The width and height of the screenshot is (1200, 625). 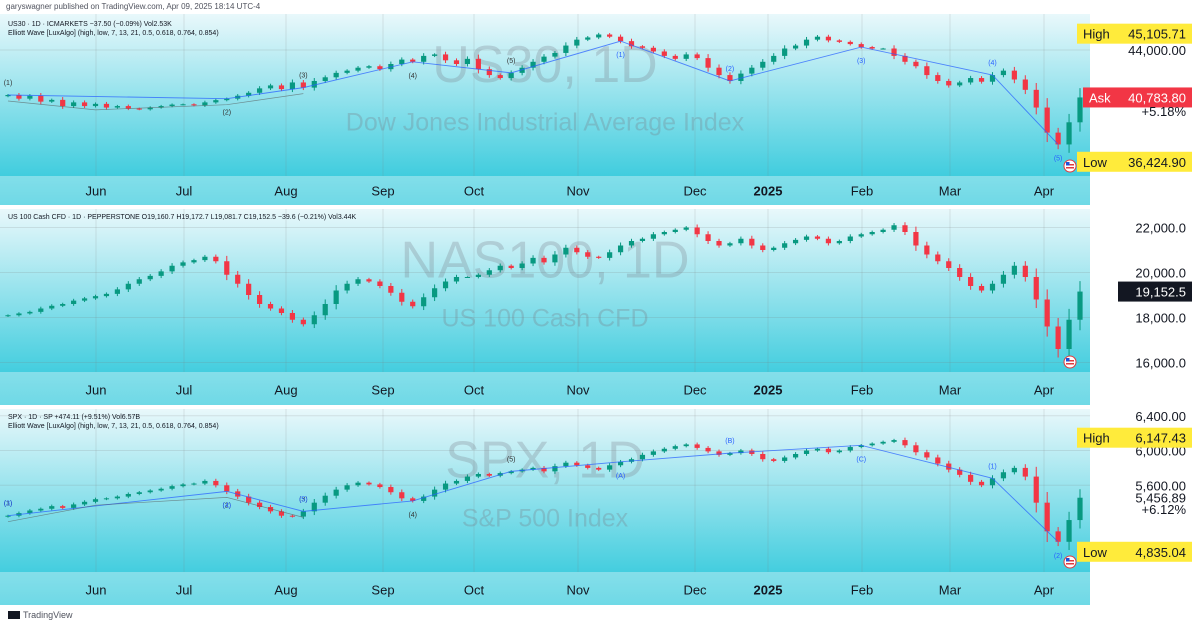 What do you see at coordinates (48, 615) in the screenshot?
I see `tradingview-brand: TradingView` at bounding box center [48, 615].